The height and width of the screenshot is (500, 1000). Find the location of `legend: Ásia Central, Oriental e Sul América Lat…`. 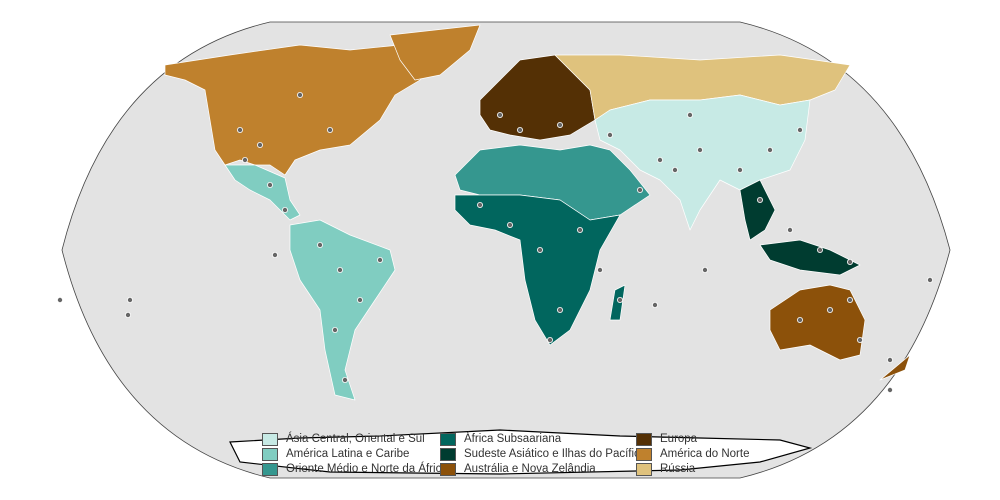

legend: Ásia Central, Oriental e Sul América Lat… is located at coordinates (503, 454).